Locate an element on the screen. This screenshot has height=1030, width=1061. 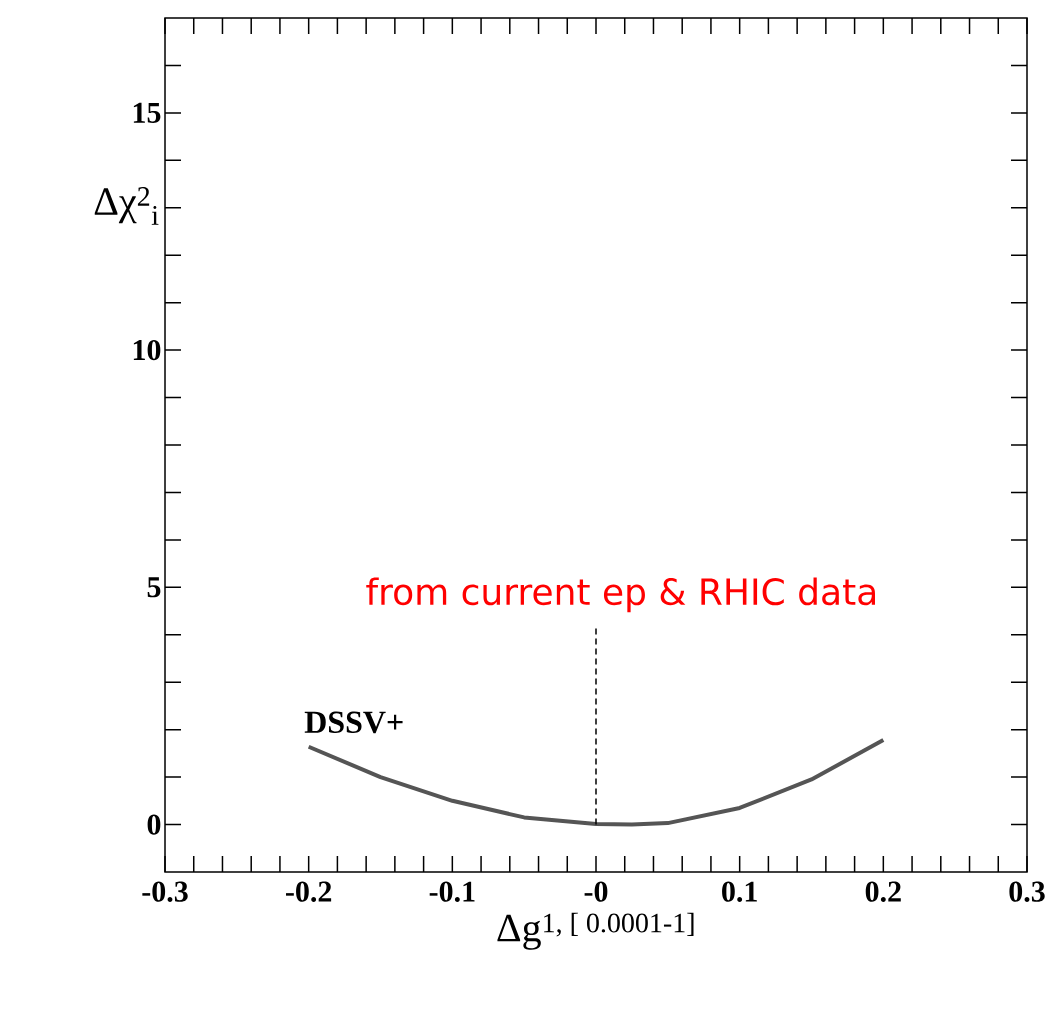
x-tick-label: 0.1 is located at coordinates (739, 891).